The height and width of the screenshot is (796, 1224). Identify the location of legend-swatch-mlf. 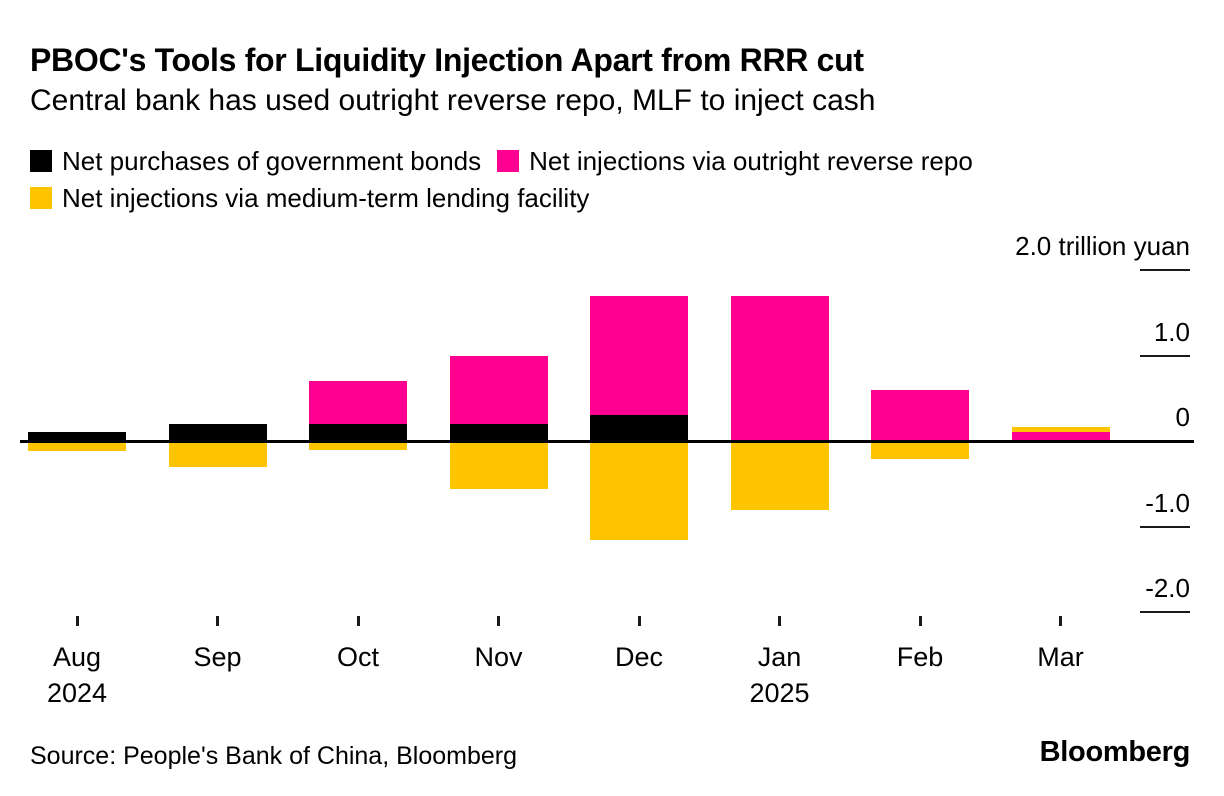
(41, 198).